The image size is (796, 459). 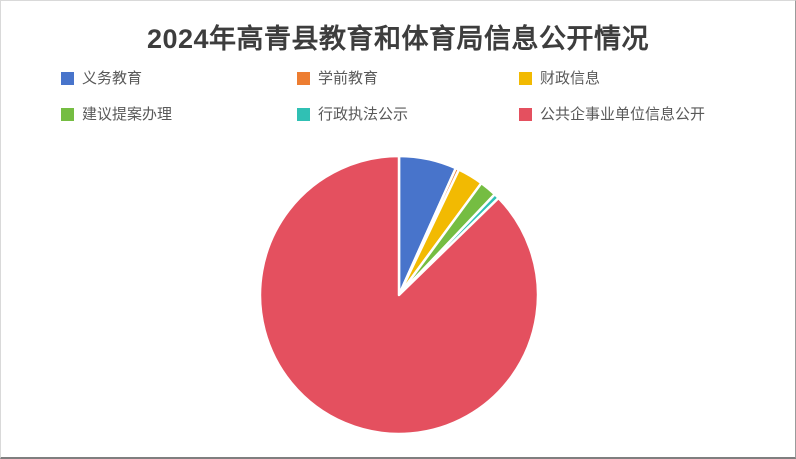 What do you see at coordinates (112, 78) in the screenshot?
I see `legend-label: 义务教育` at bounding box center [112, 78].